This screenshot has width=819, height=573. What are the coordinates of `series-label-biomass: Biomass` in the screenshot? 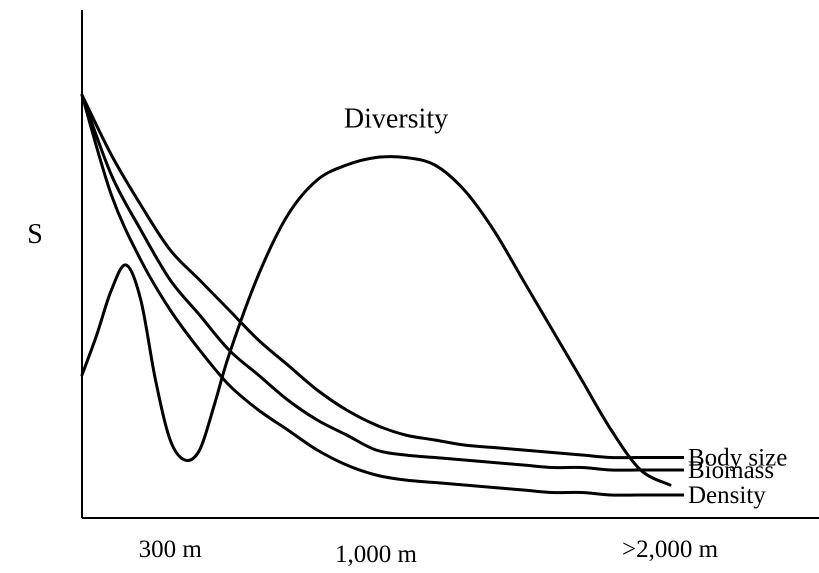 It's located at (731, 470).